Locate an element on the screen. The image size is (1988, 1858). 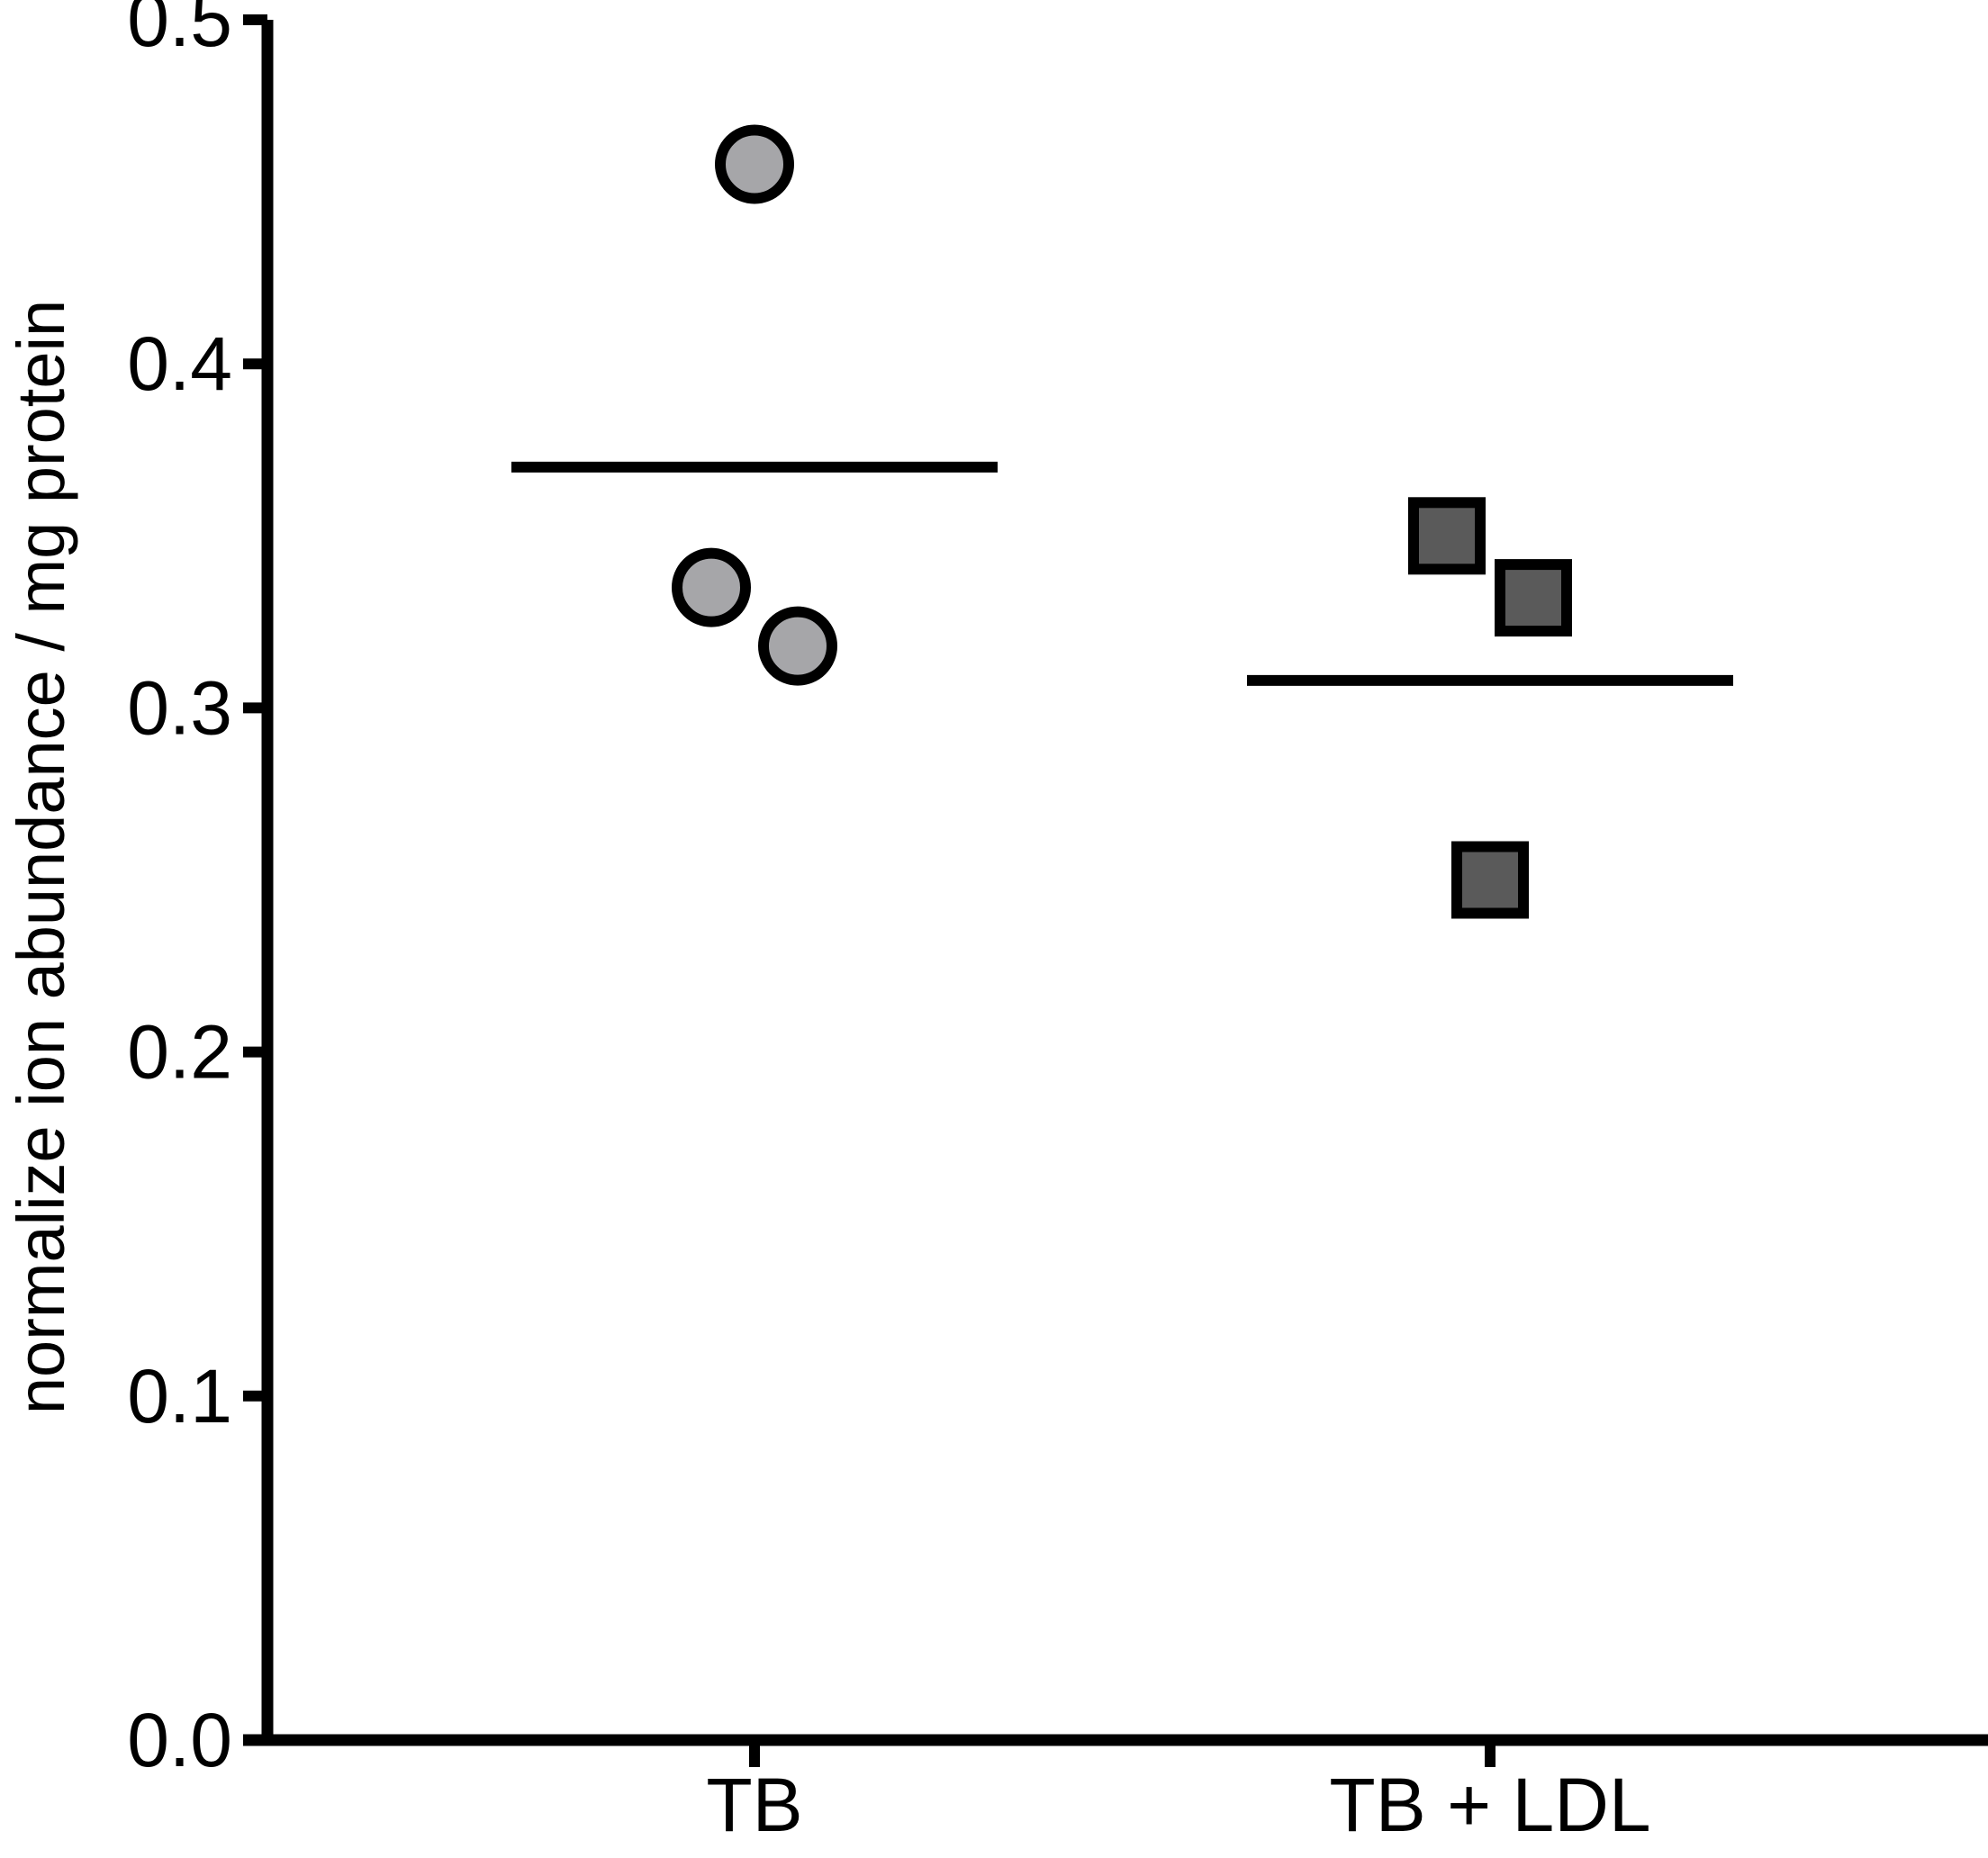
y-tick-label: 0.1 is located at coordinates (179, 1396).